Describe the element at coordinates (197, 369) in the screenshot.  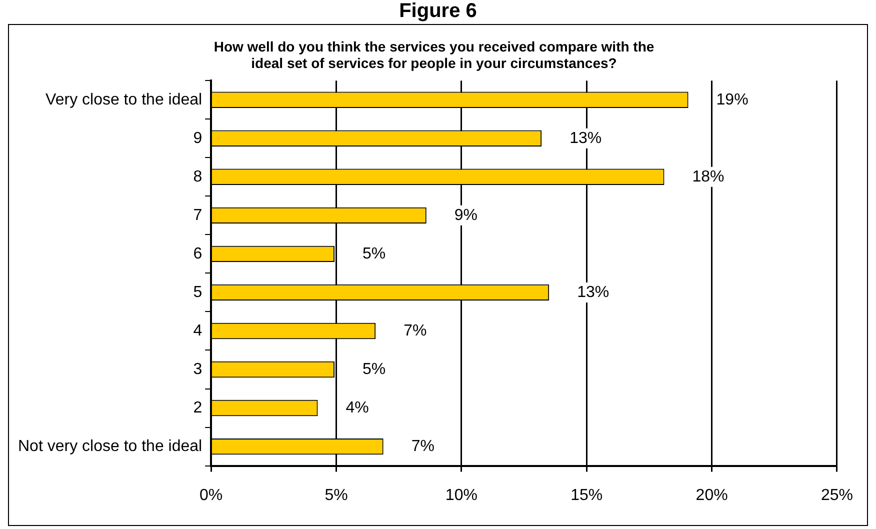
I see `y-tick-label: 3` at that location.